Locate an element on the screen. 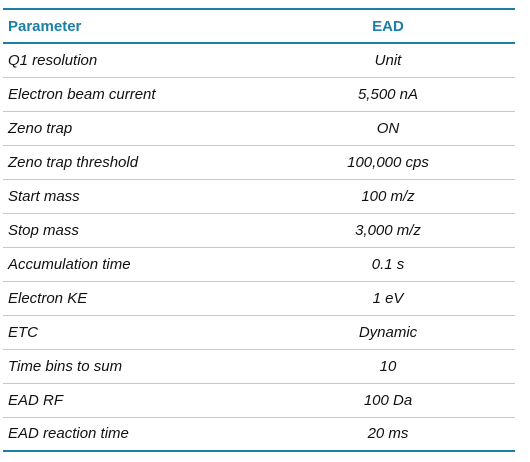  parameter-name-cell: Zeno trap is located at coordinates (40, 128).